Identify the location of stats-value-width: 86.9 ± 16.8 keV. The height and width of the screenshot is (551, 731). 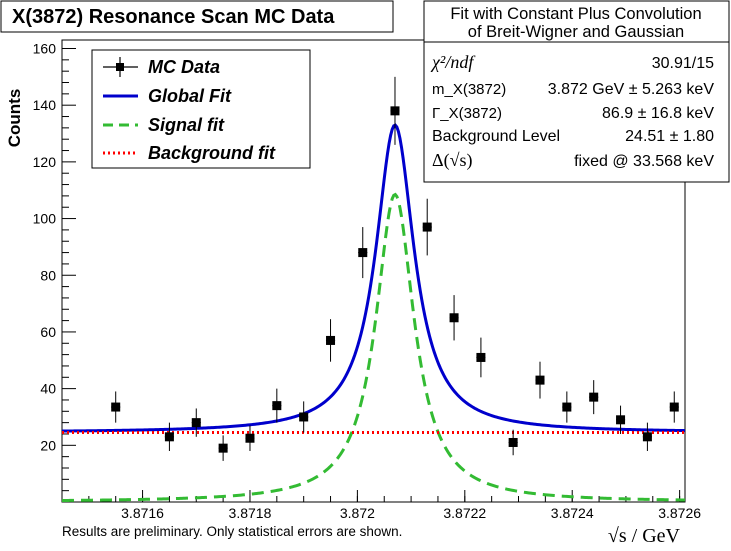
(658, 113).